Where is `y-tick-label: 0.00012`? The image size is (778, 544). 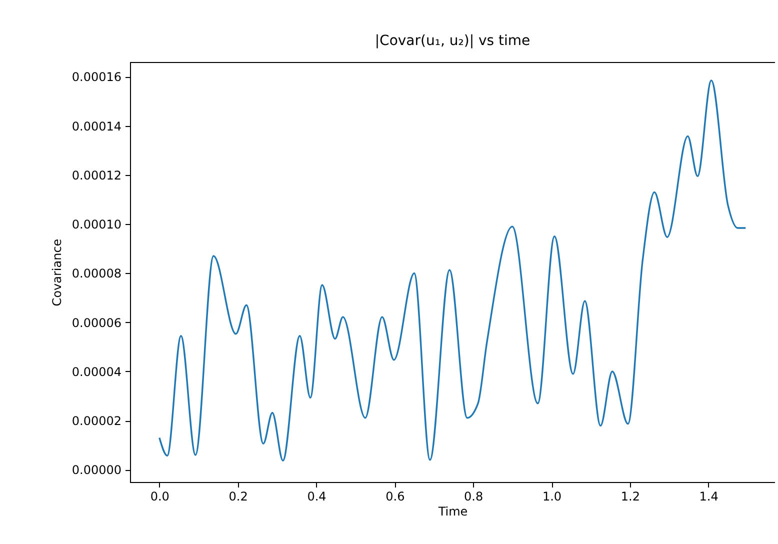 y-tick-label: 0.00012 is located at coordinates (97, 175).